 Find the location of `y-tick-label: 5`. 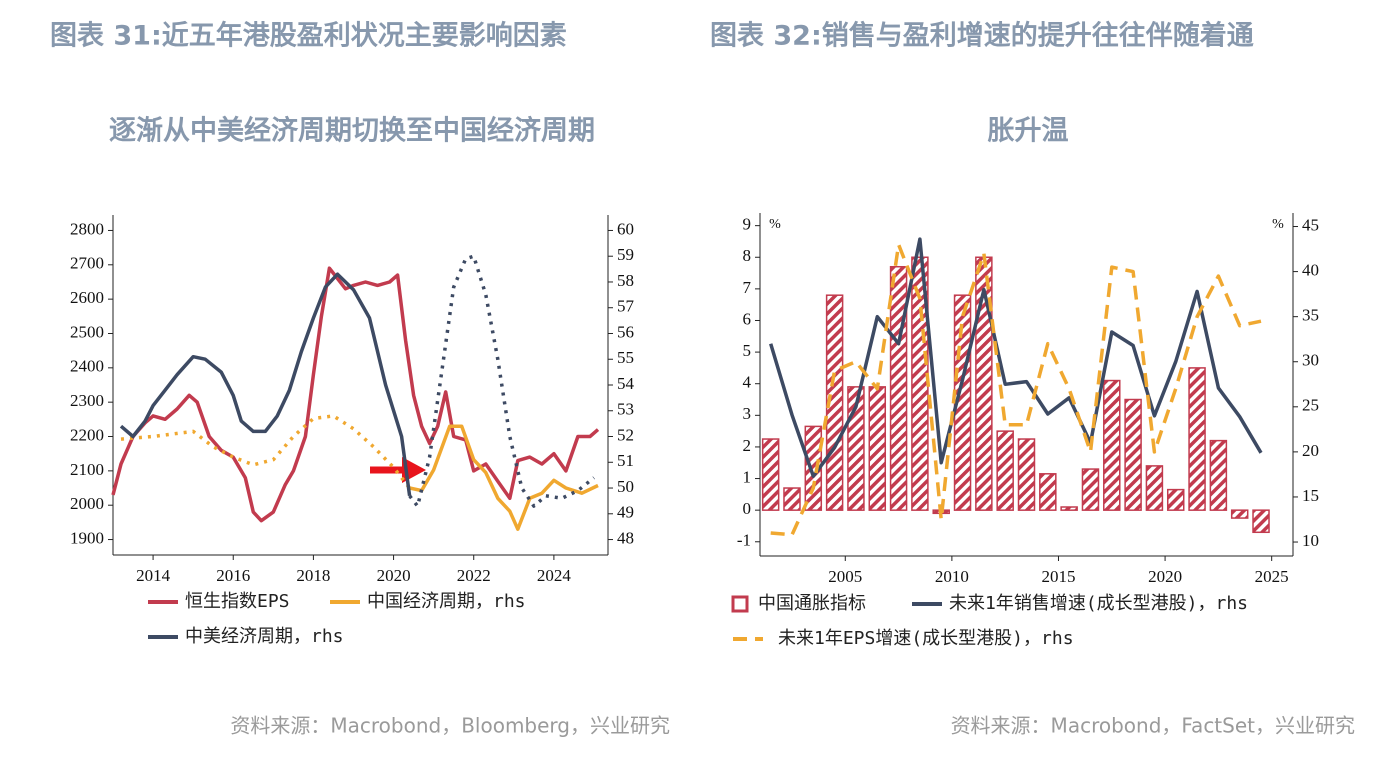

y-tick-label: 5 is located at coordinates (747, 350).